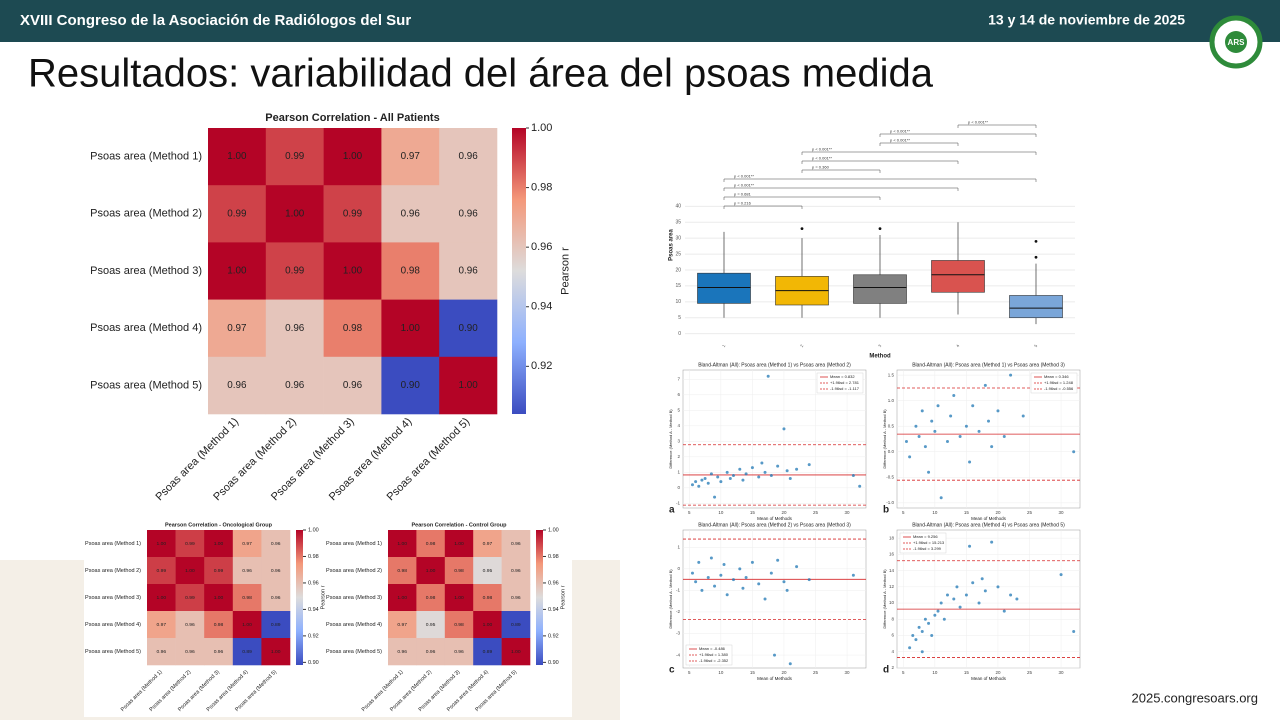  Describe the element at coordinates (821, 167) in the screenshot. I see `p-value: p = 0.360` at that location.